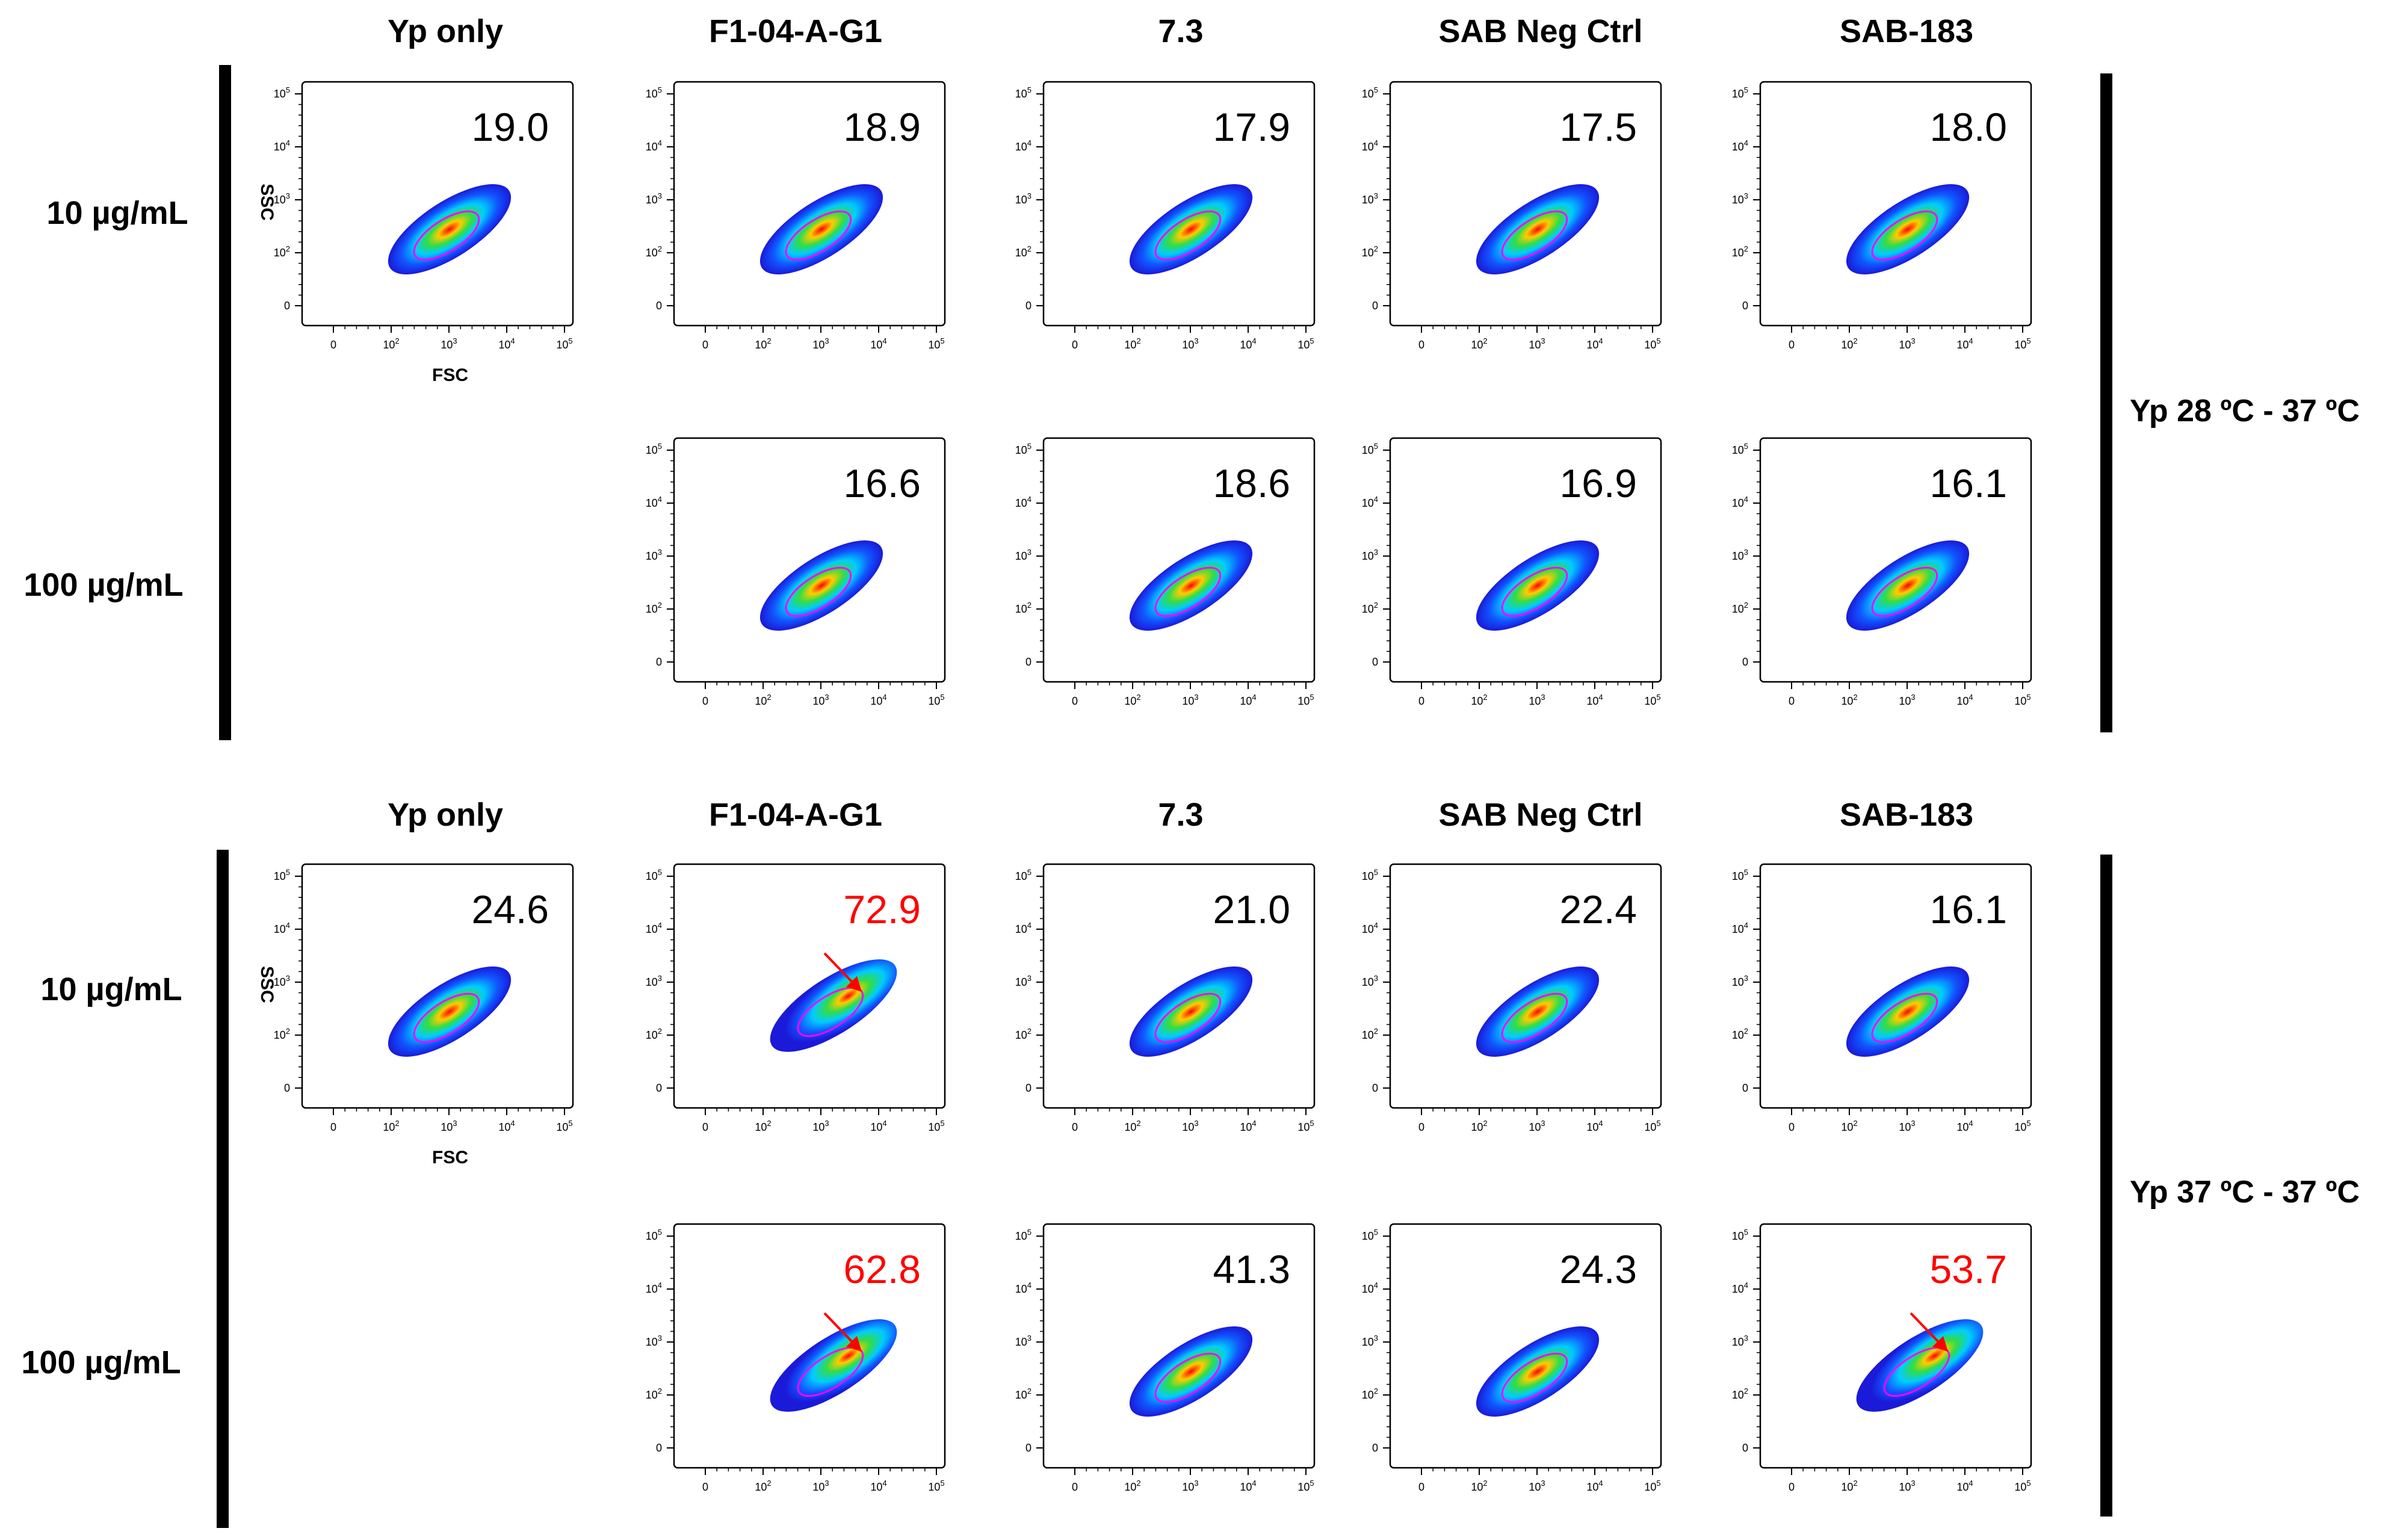  Describe the element at coordinates (1540, 815) in the screenshot. I see `group2-col-title-4: SAB Neg Ctrl` at that location.